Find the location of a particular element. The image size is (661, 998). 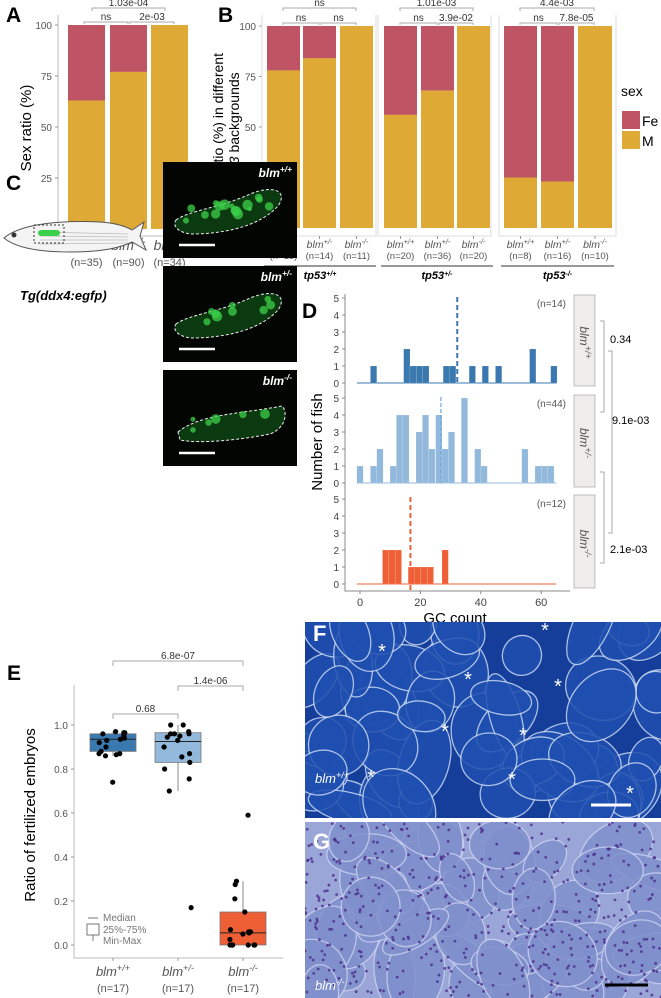

fish-stripe is located at coordinates (84, 236).